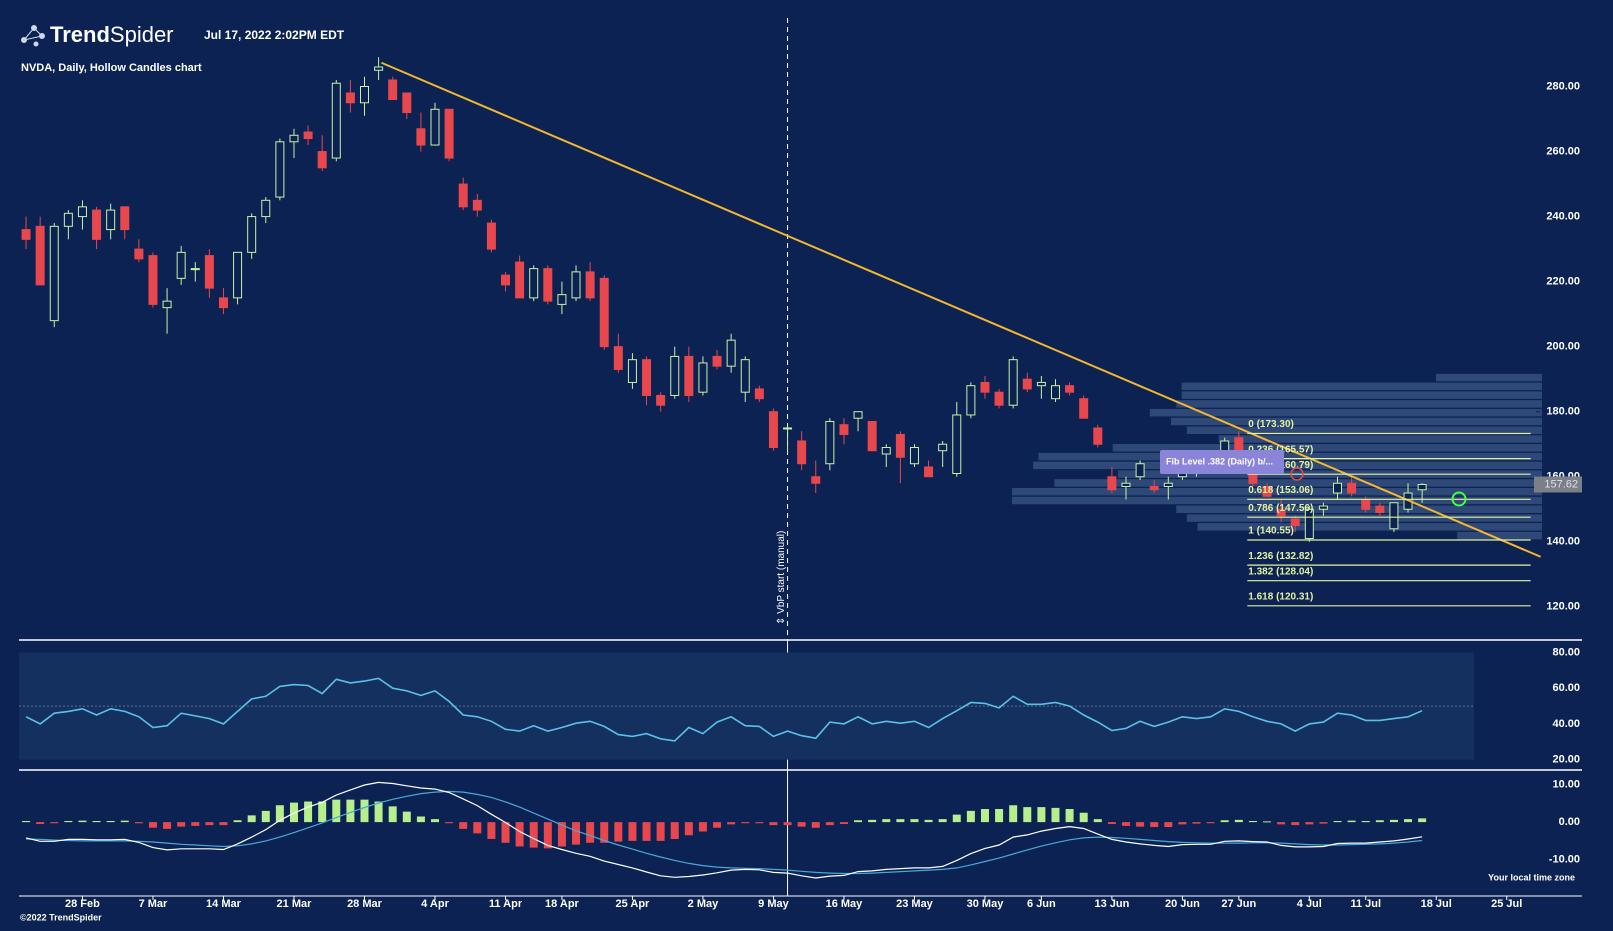  Describe the element at coordinates (80, 34) in the screenshot. I see `brand-bold: Trend` at that location.